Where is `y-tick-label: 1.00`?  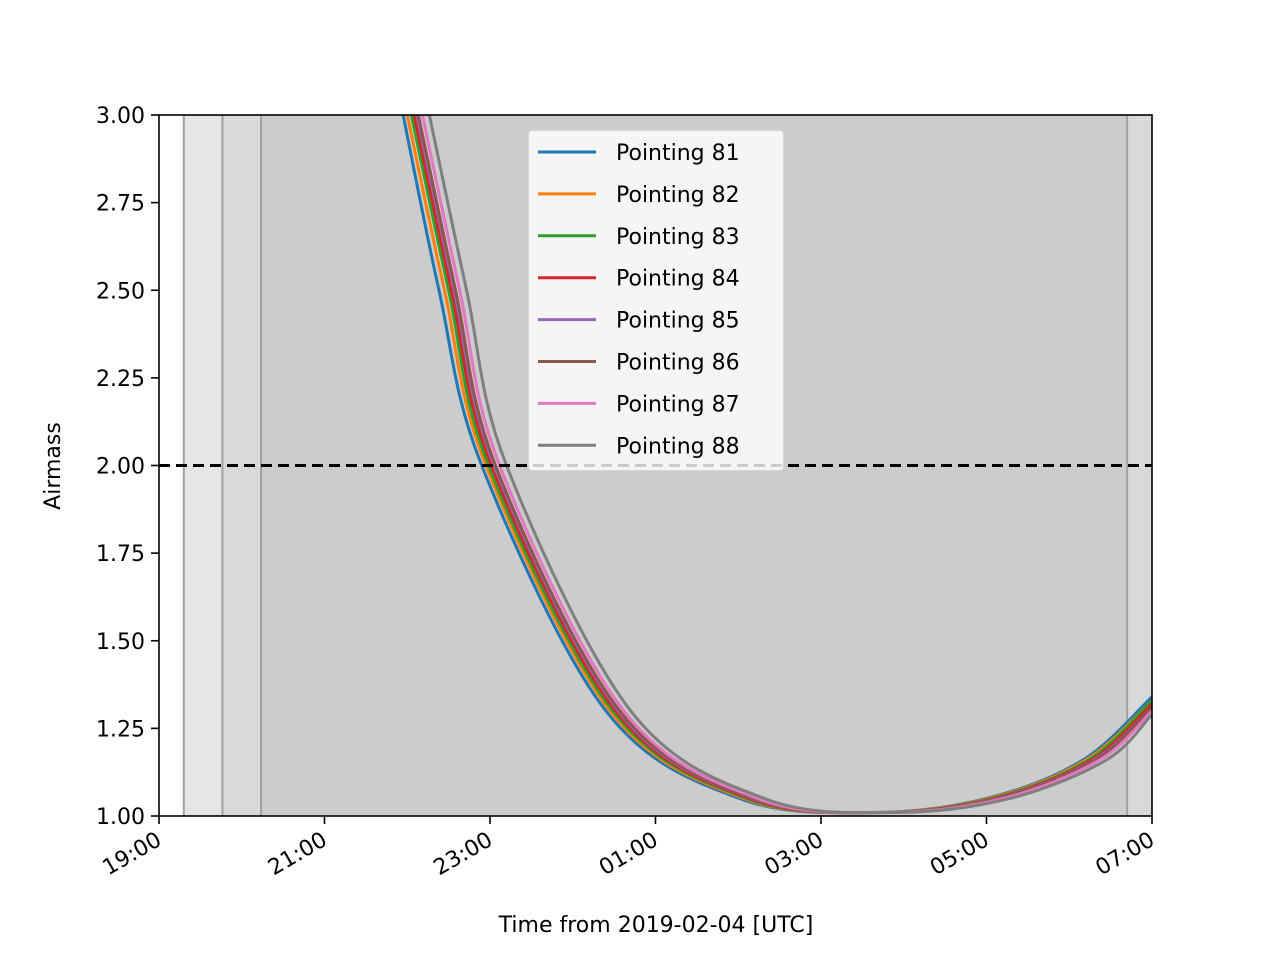
y-tick-label: 1.00 is located at coordinates (120, 817).